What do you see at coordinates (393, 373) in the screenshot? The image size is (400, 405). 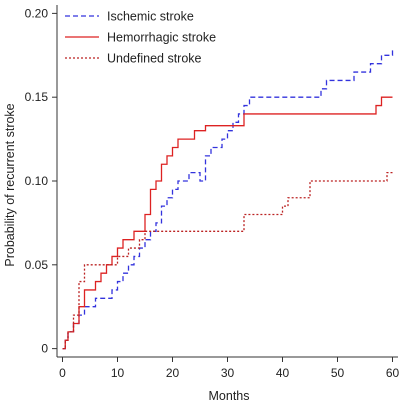 I see `x-tick-label: 60` at bounding box center [393, 373].